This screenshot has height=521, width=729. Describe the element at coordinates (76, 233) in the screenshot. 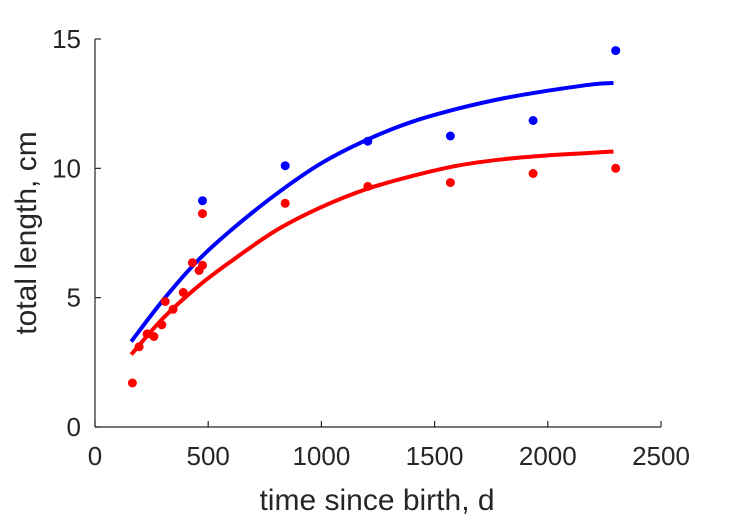

I see `y-ticks: 0 5 10 15` at that location.